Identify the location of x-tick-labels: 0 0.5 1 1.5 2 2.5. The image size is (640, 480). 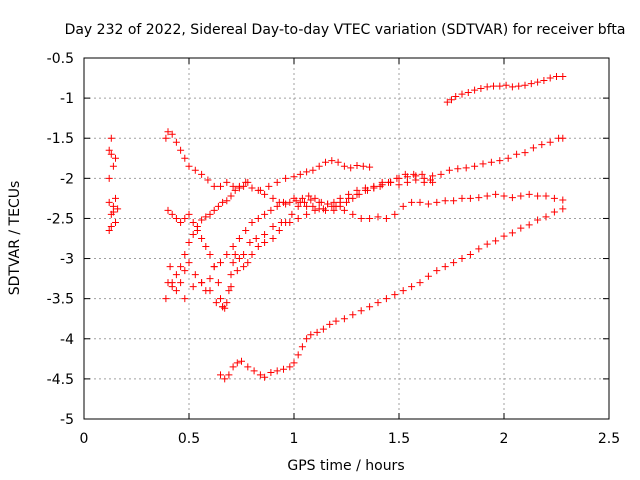
(350, 439).